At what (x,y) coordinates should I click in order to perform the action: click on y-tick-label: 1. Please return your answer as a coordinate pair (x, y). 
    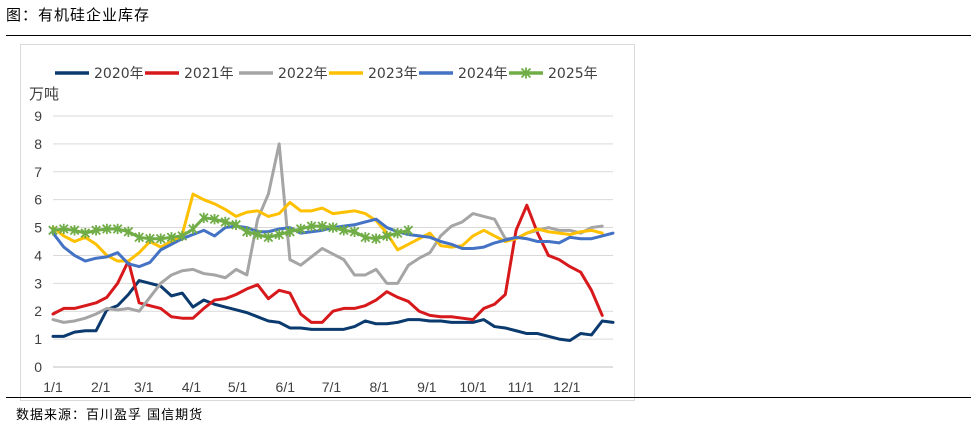
    Looking at the image, I should click on (38, 339).